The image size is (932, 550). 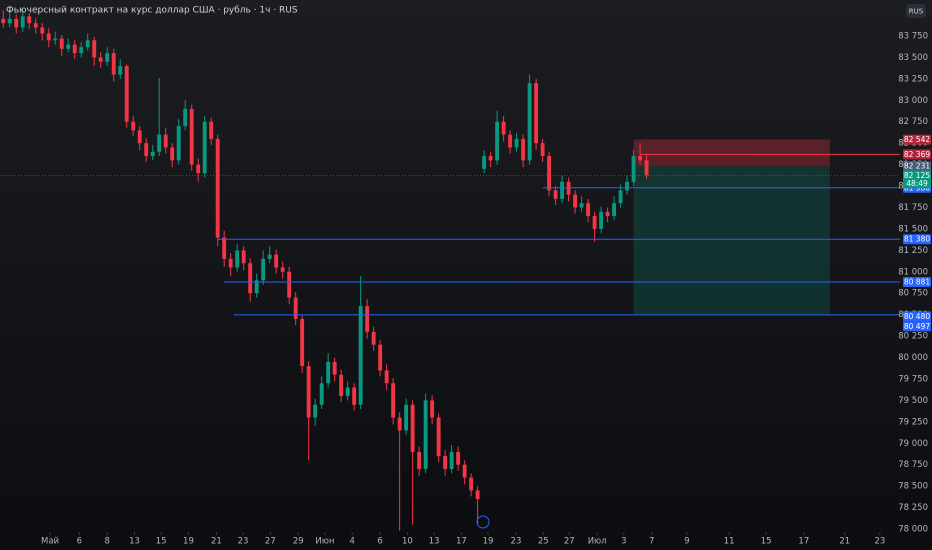 What do you see at coordinates (913, 422) in the screenshot?
I see `y-tick-label: 79 250` at bounding box center [913, 422].